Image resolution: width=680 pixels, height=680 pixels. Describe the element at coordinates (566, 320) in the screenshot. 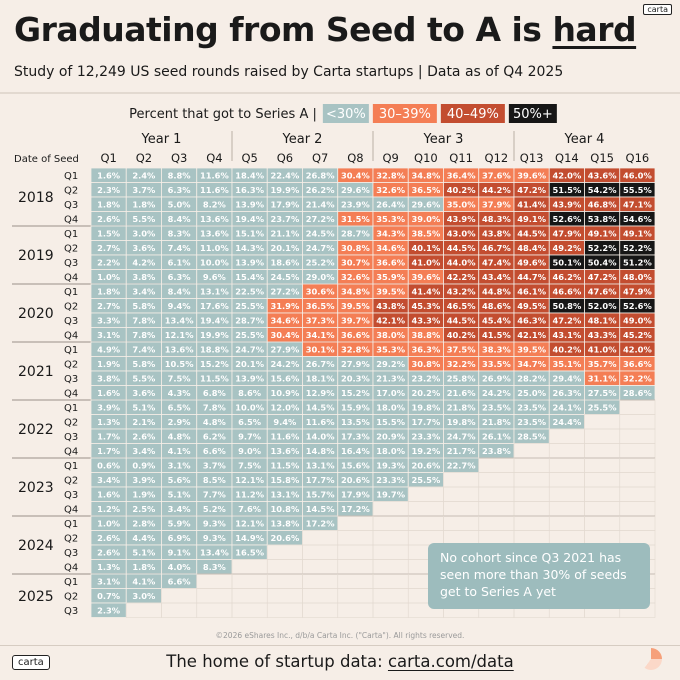

I see `cell-value-label: 47.2%` at that location.